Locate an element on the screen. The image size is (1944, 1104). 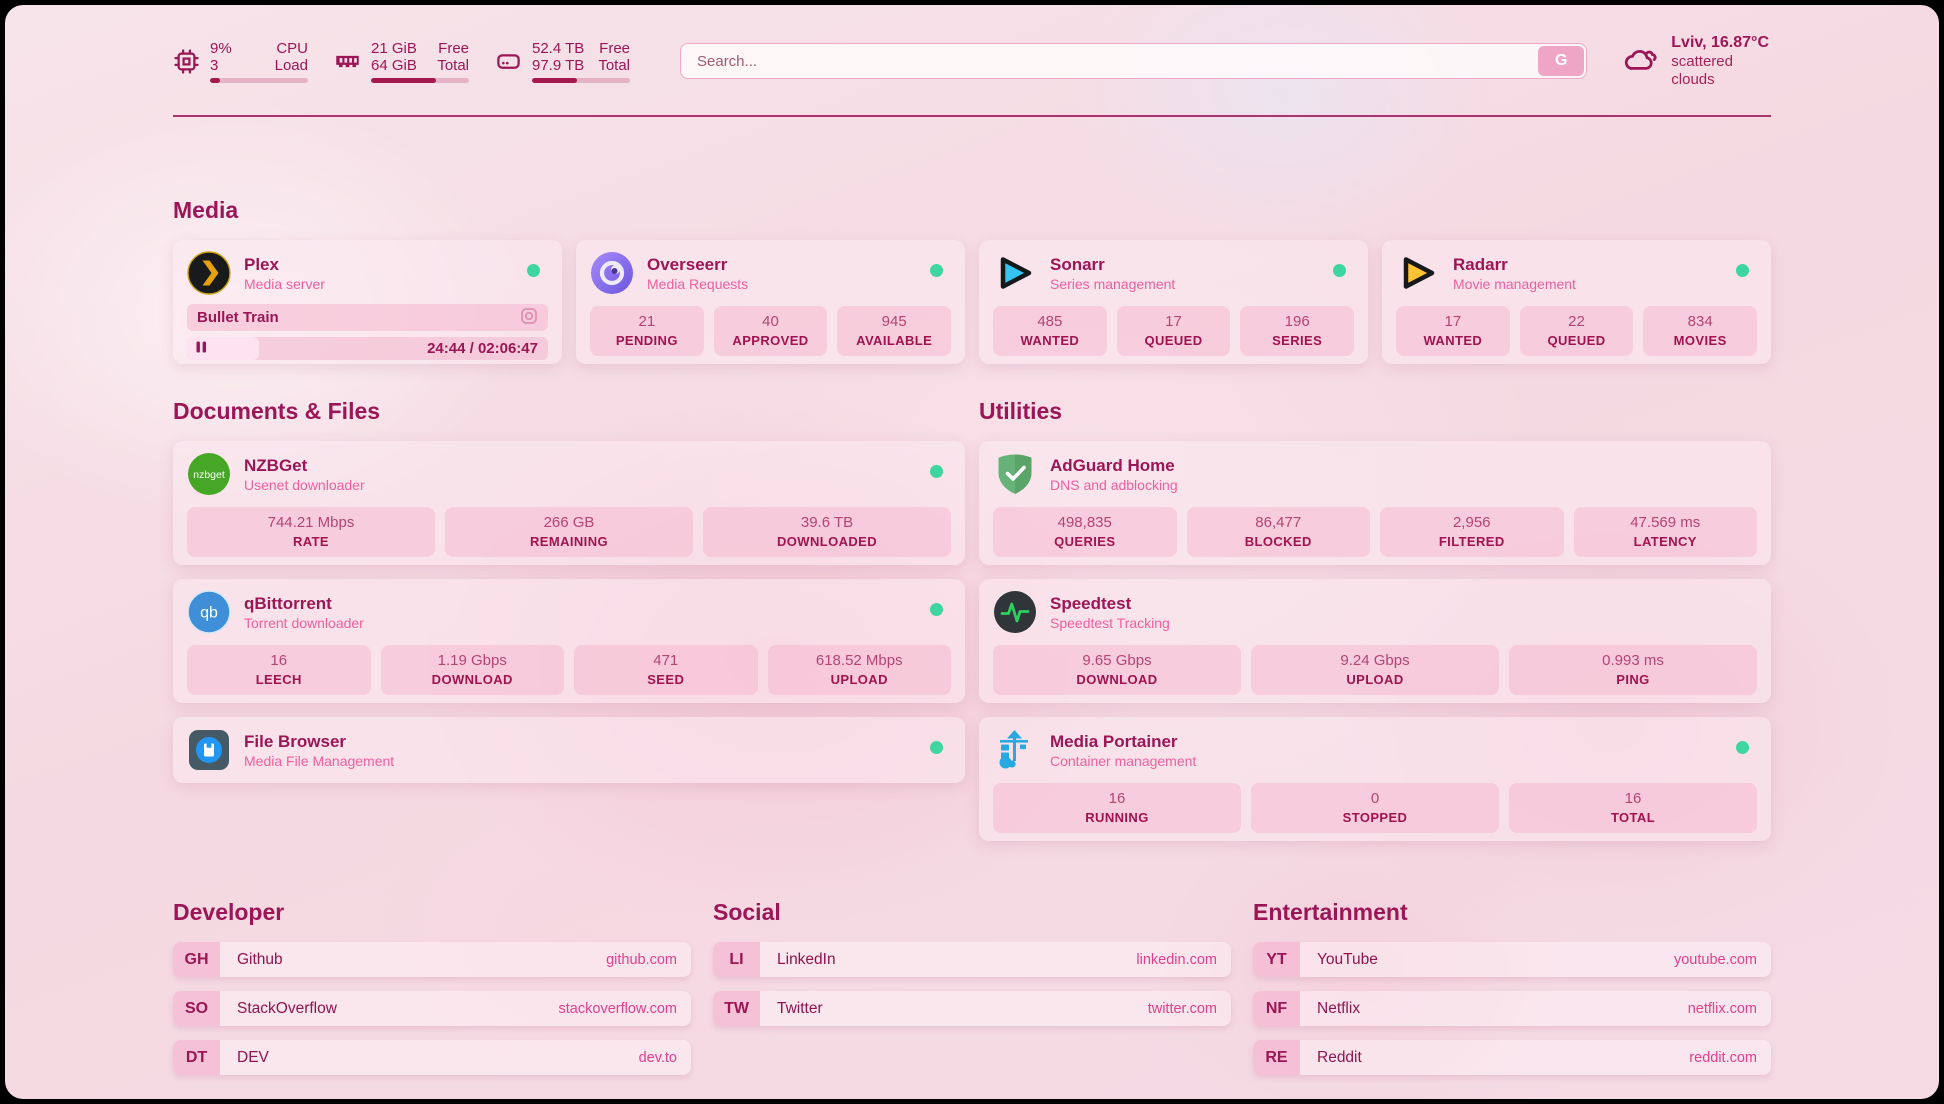
search-bar: G is located at coordinates (1134, 61).